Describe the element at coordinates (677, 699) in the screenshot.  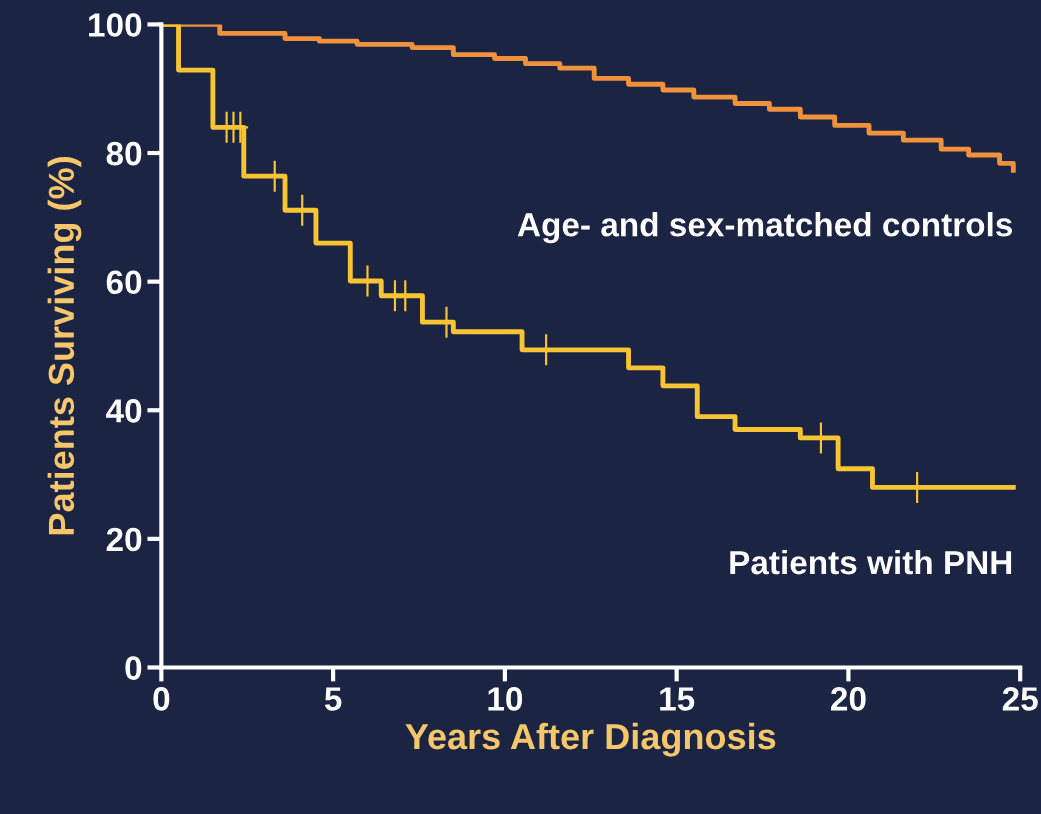
I see `x-tick-label: 15` at that location.